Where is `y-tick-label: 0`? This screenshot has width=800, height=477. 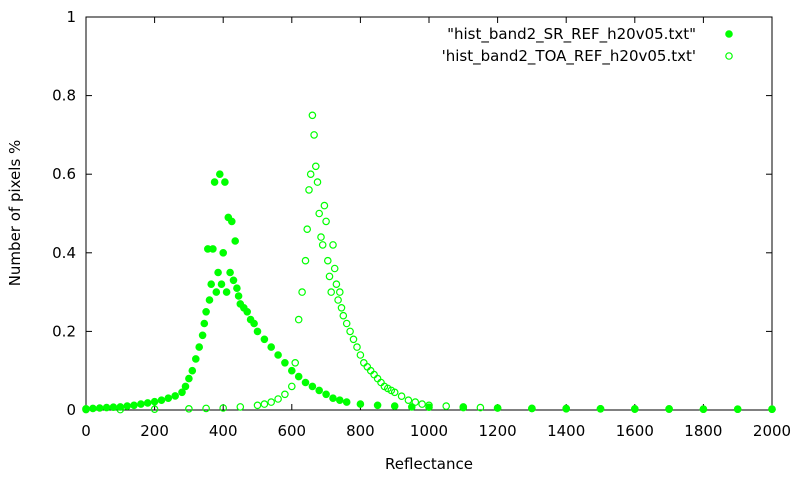 y-tick-label: 0 is located at coordinates (71, 410).